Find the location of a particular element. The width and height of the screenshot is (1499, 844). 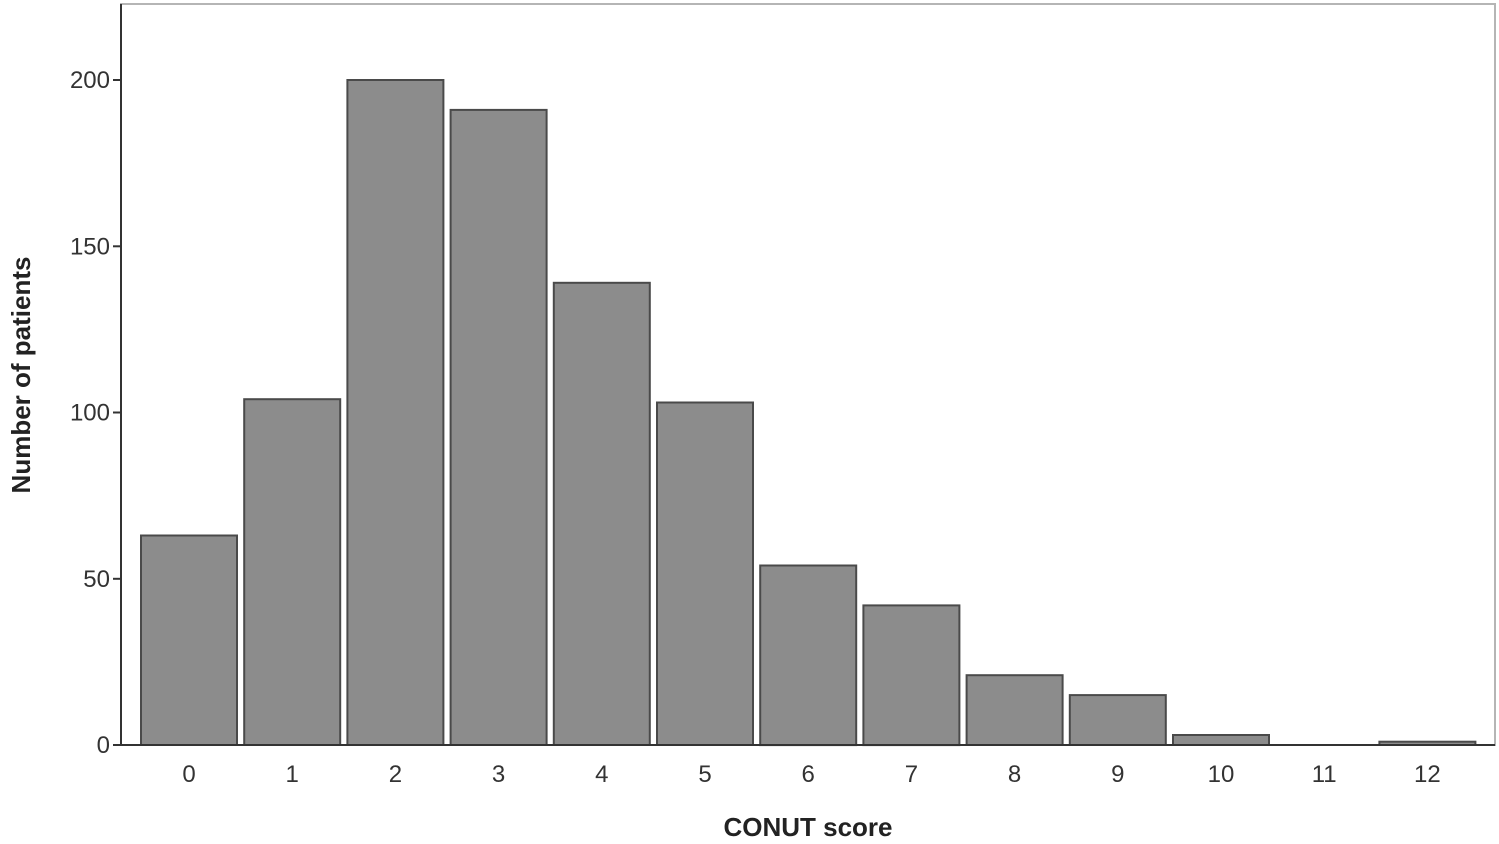

x-tick-label-6: 6 is located at coordinates (808, 774).